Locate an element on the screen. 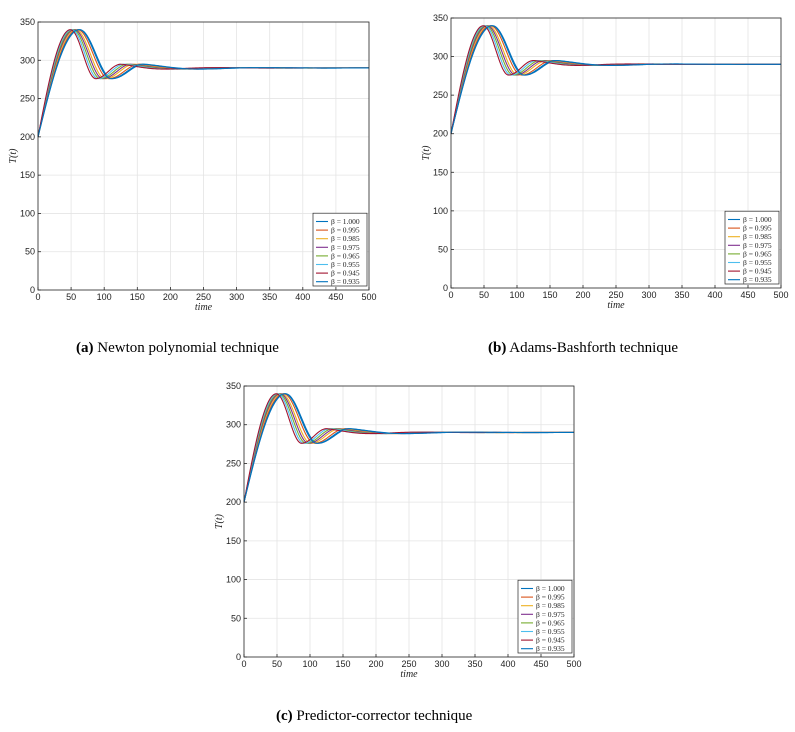 The width and height of the screenshot is (795, 732). caption-b-letter: (b) is located at coordinates (497, 348).